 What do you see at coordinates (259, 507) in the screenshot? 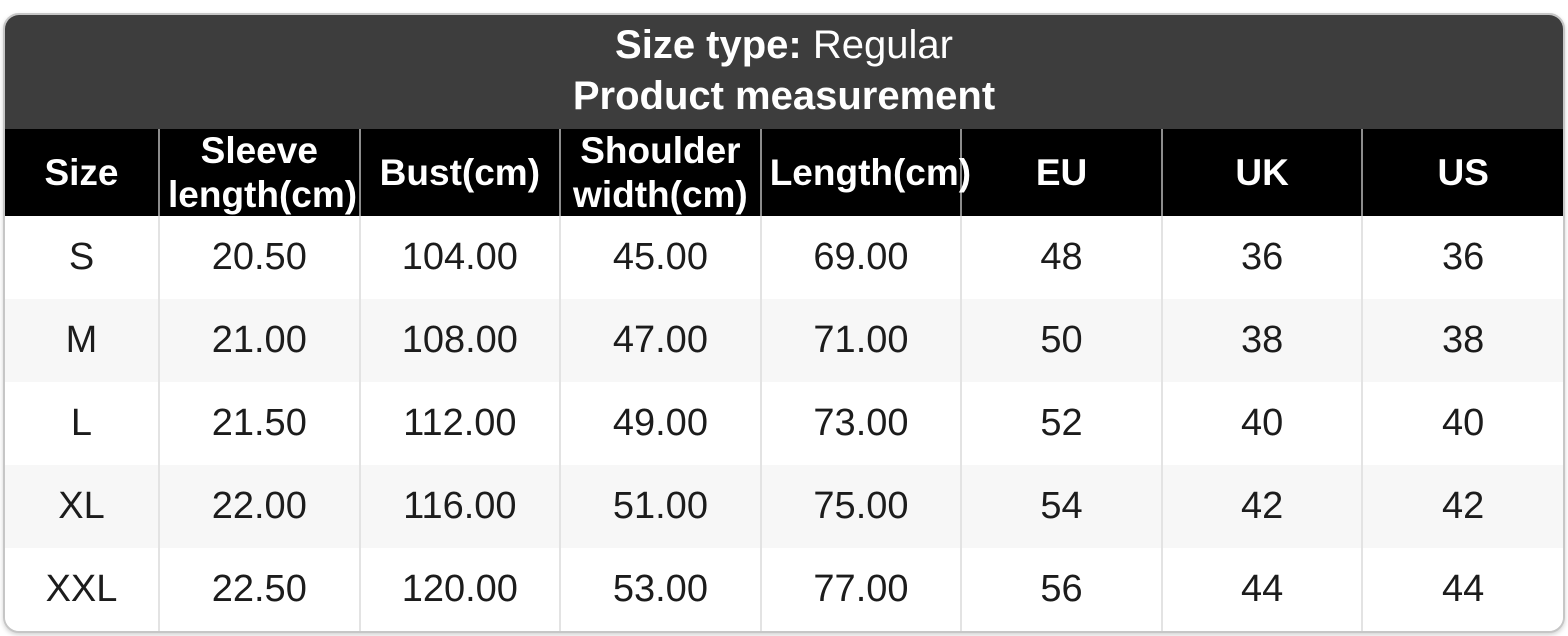
I see `table-cell: 22.00` at bounding box center [259, 507].